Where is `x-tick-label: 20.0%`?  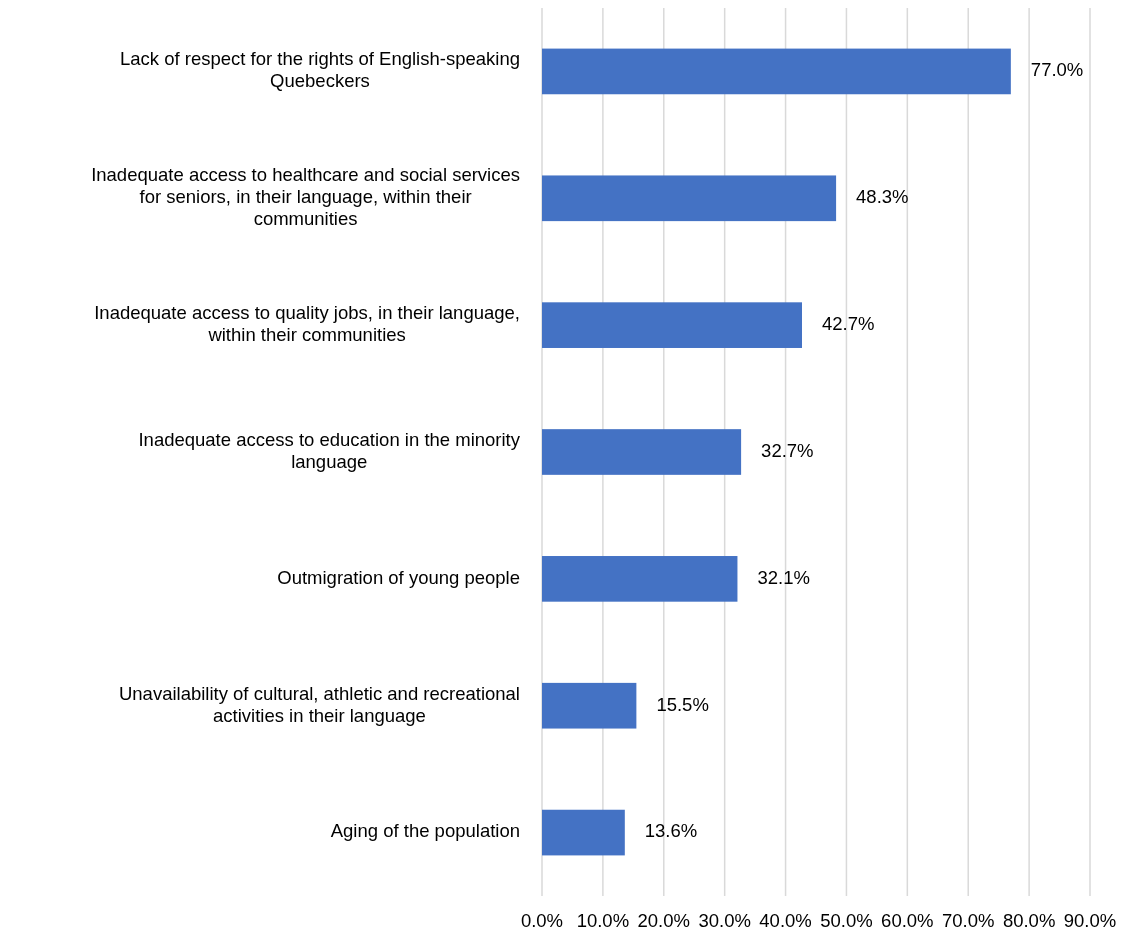
x-tick-label: 20.0% is located at coordinates (664, 920).